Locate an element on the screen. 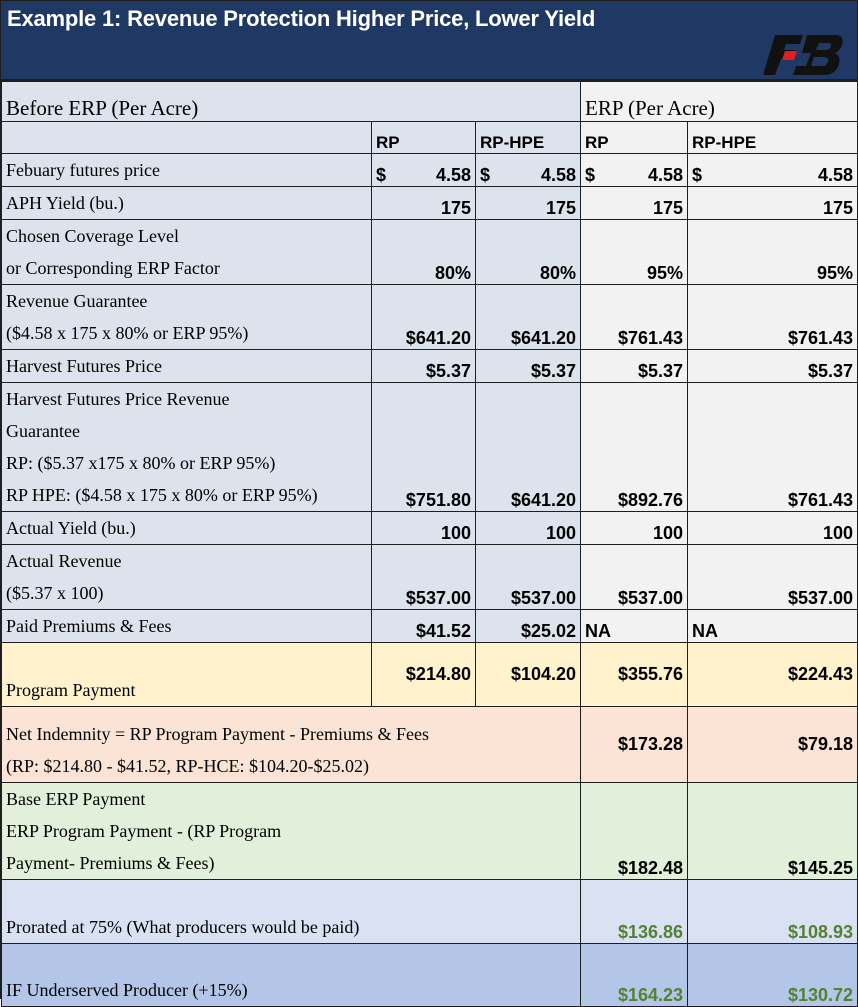 Image resolution: width=858 pixels, height=1007 pixels. col-header-erp-rp: RP is located at coordinates (634, 137).